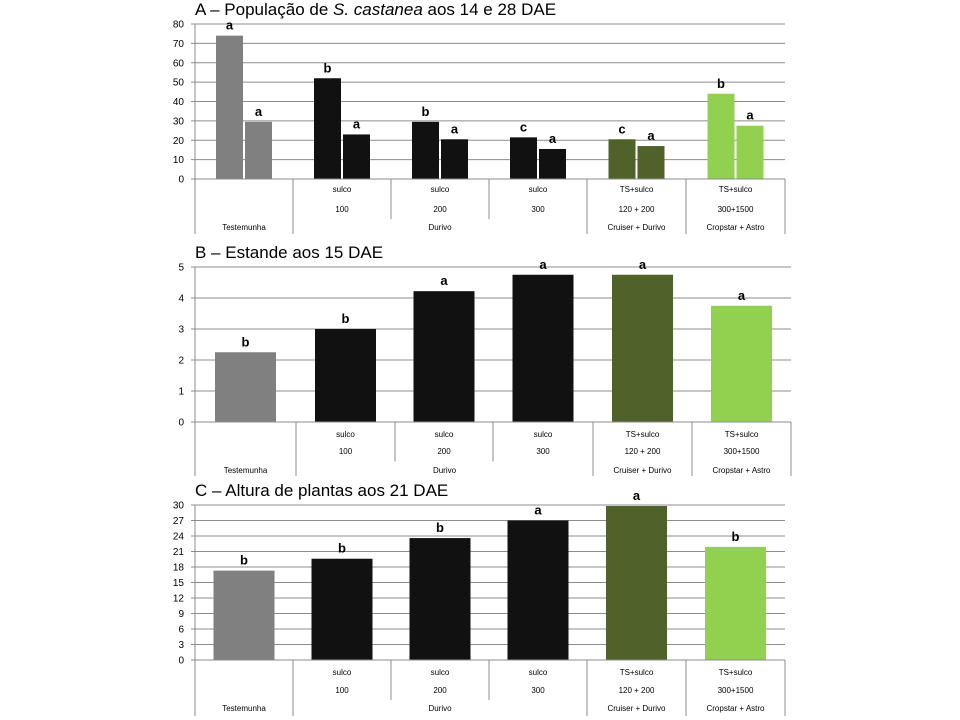 This screenshot has width=960, height=720. What do you see at coordinates (179, 102) in the screenshot?
I see `y-tick-label: 40` at bounding box center [179, 102].